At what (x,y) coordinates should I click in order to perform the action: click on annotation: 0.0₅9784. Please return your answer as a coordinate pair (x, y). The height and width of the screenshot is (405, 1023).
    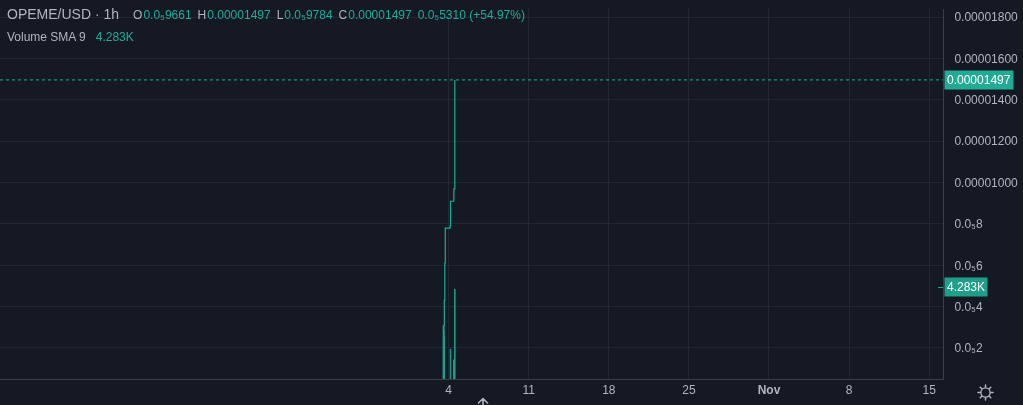
    Looking at the image, I should click on (308, 15).